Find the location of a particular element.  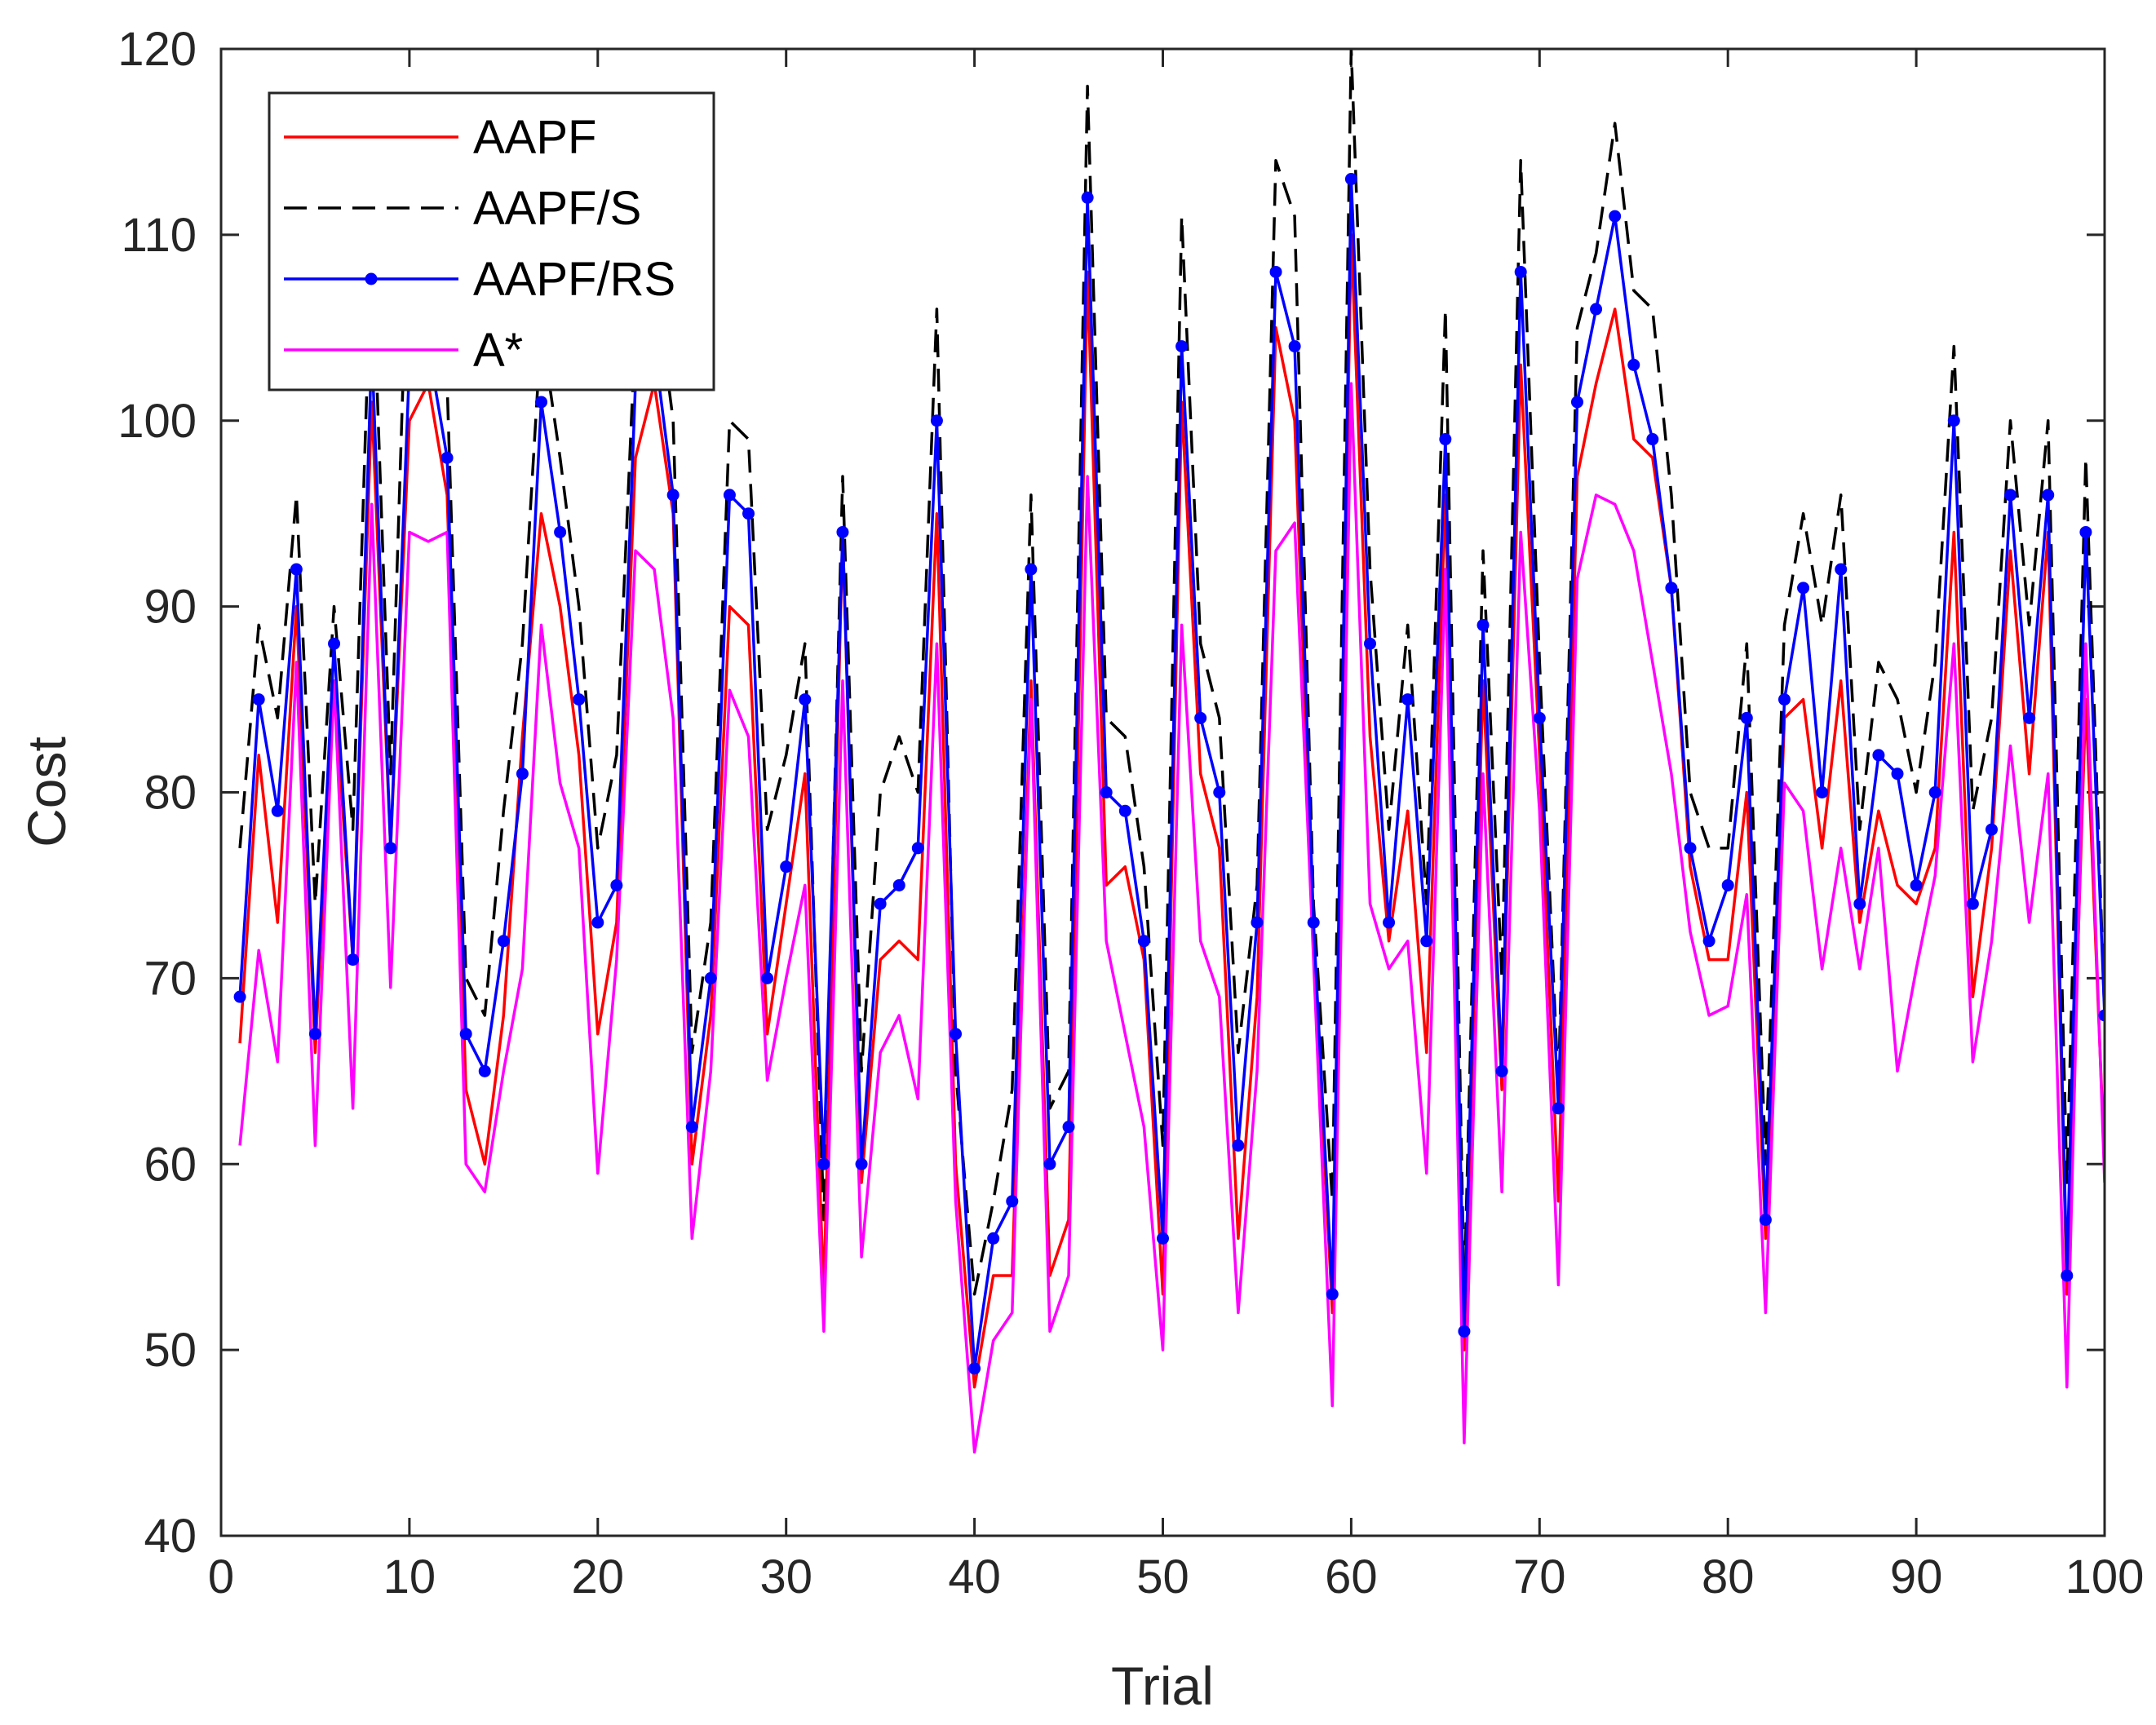

x-tick-label: 30 is located at coordinates (785, 1576).